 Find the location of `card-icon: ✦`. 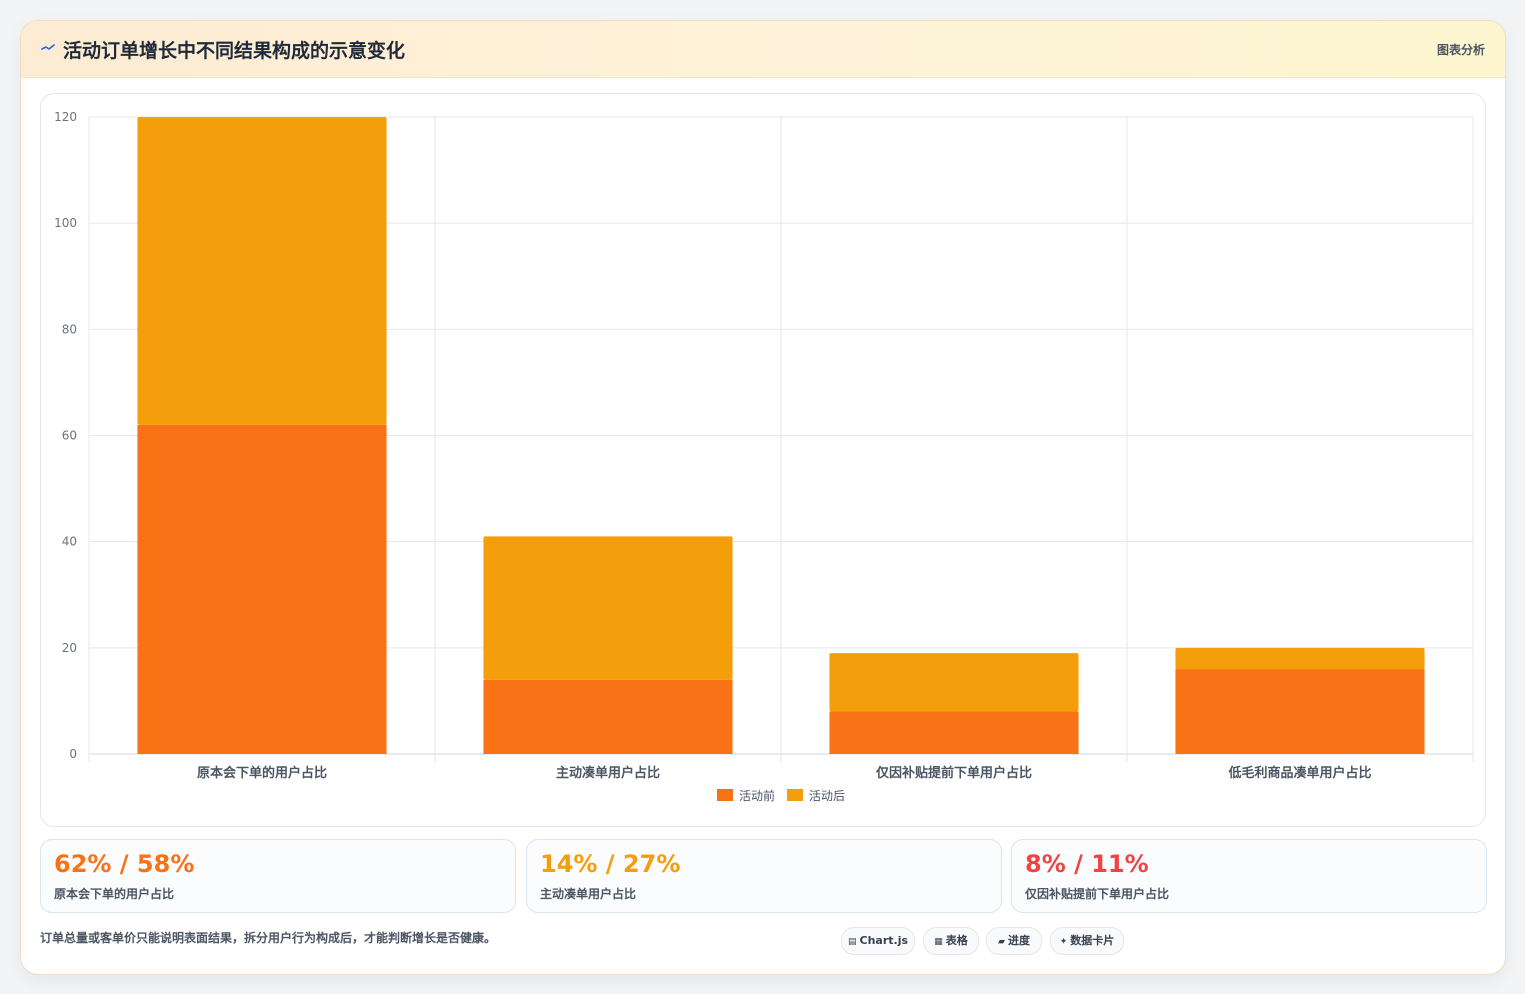

card-icon: ✦ is located at coordinates (1063, 942).